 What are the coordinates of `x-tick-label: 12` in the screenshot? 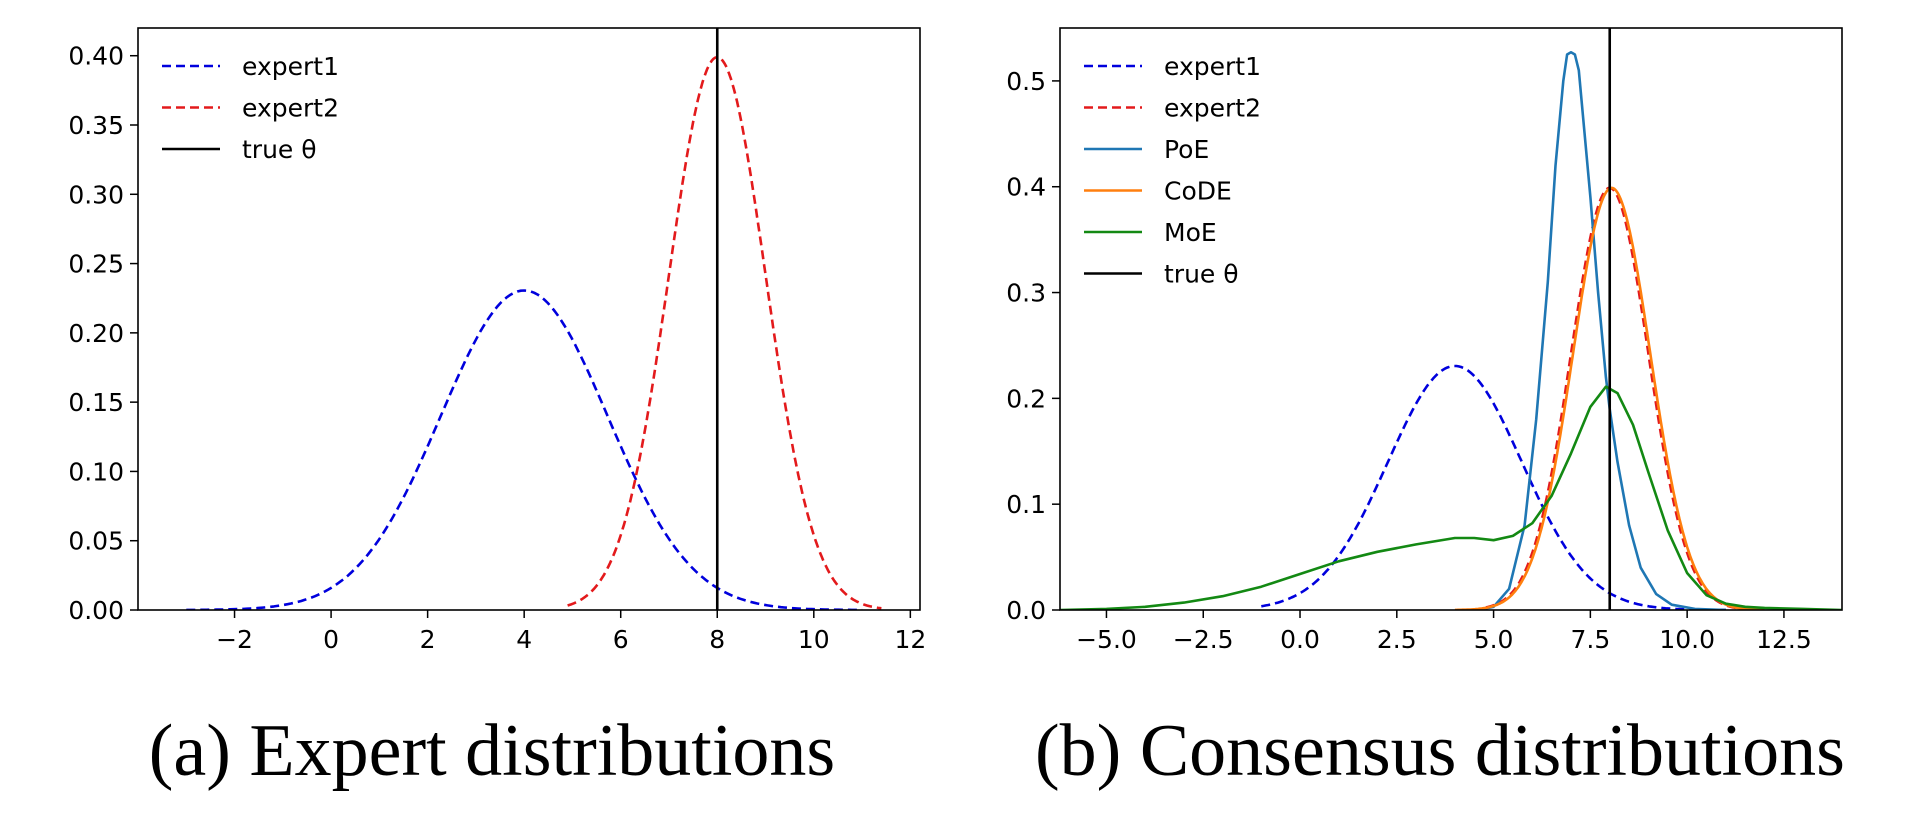 It's located at (910, 639).